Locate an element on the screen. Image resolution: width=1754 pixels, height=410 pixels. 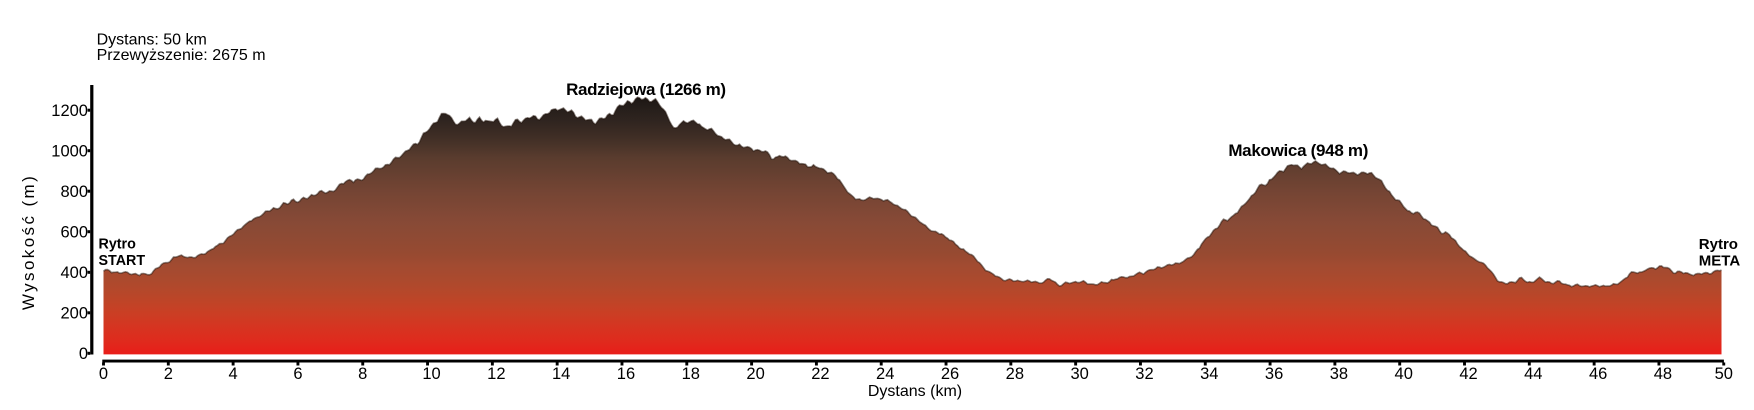
svg-text: 800 is located at coordinates (74, 192).